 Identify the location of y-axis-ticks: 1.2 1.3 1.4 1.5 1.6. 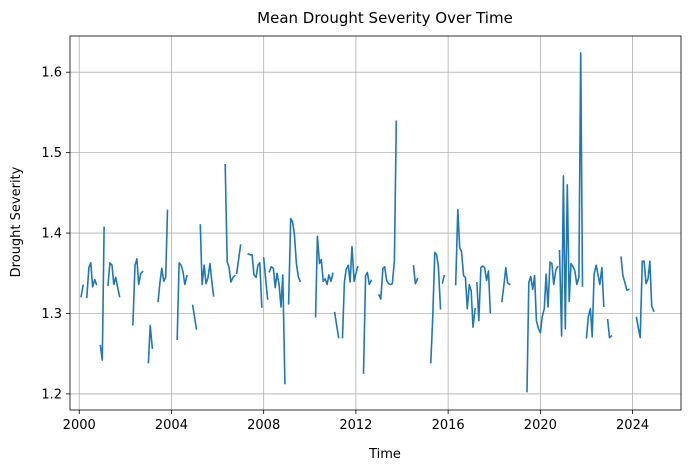
(55, 234).